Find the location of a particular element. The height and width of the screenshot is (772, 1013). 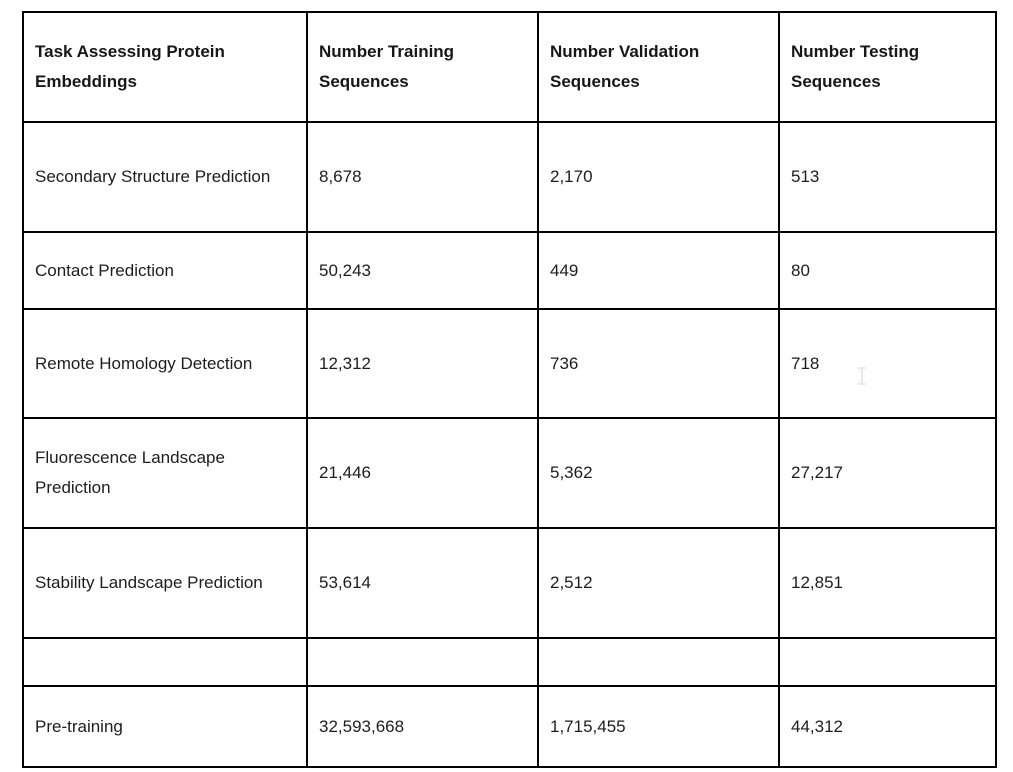

testing-cell: 513 is located at coordinates (887, 177).